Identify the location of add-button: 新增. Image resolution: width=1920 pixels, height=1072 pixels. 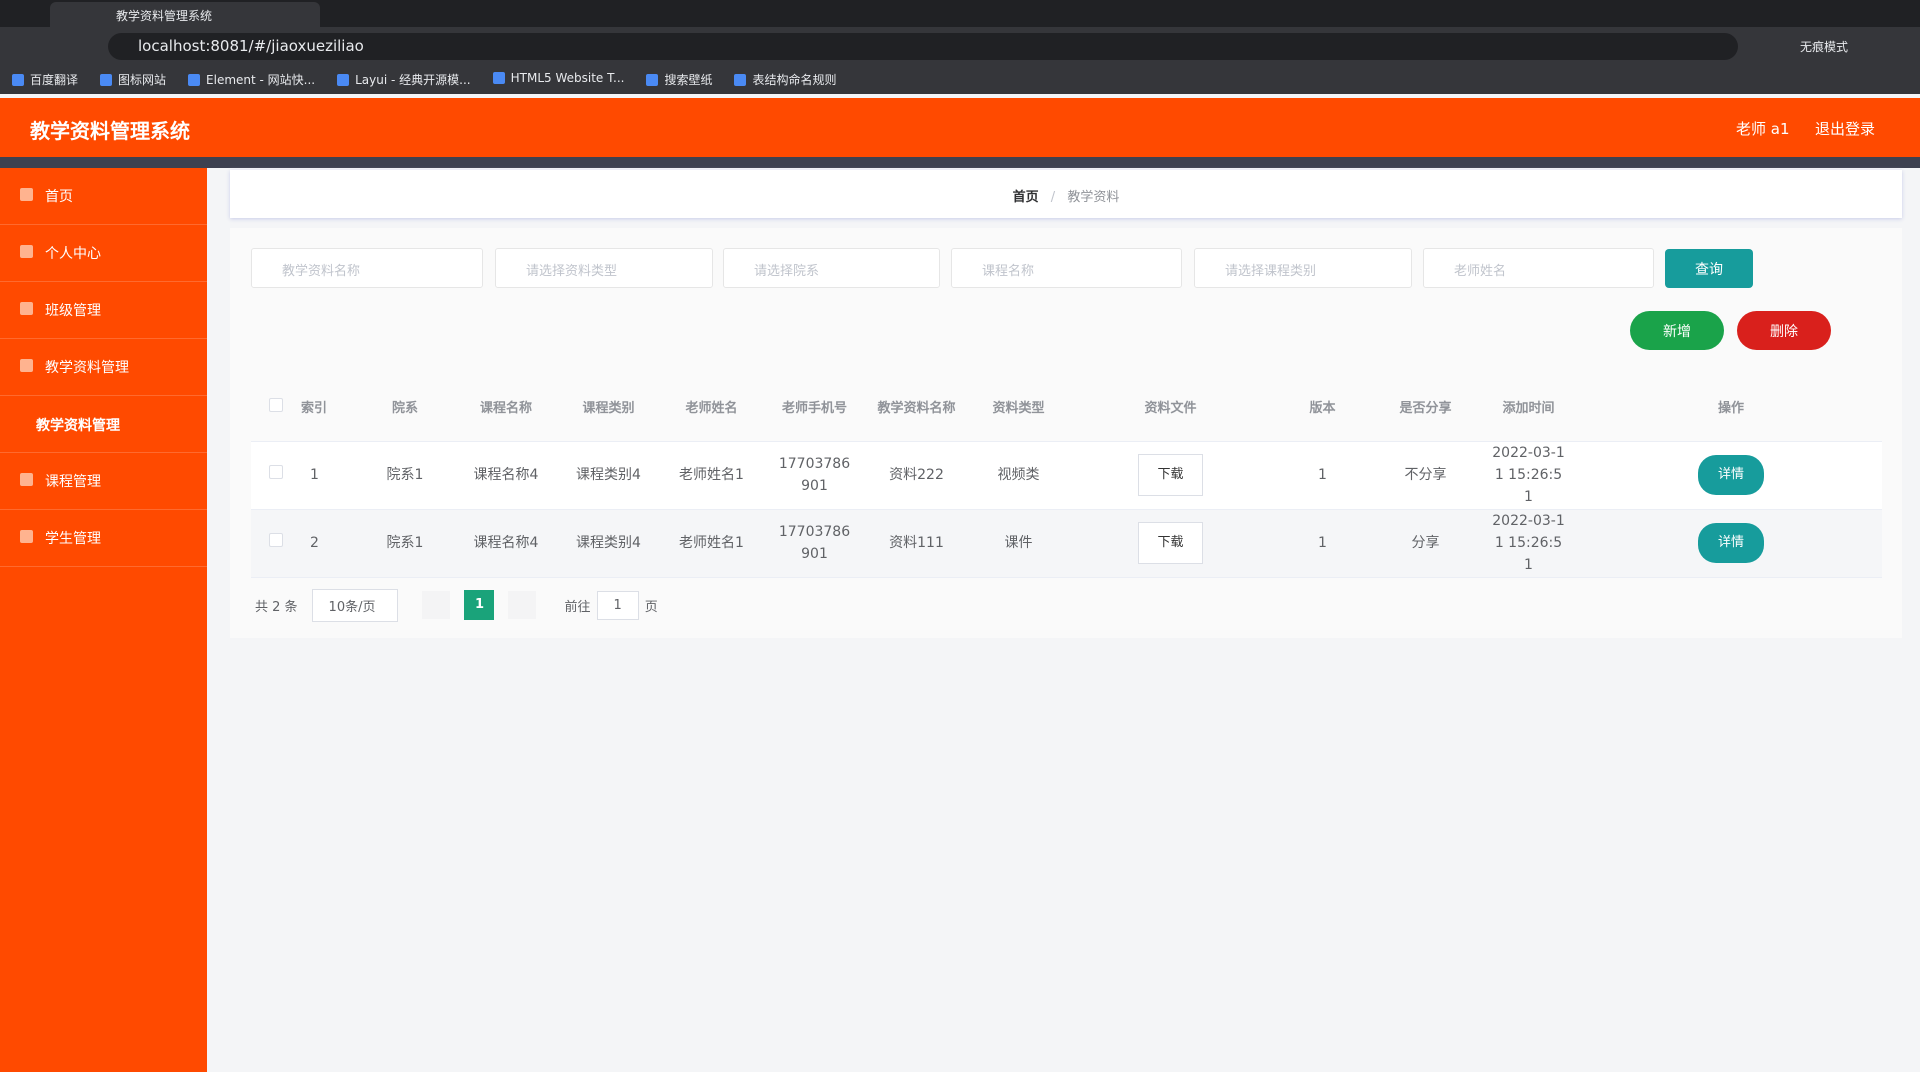
(1677, 330).